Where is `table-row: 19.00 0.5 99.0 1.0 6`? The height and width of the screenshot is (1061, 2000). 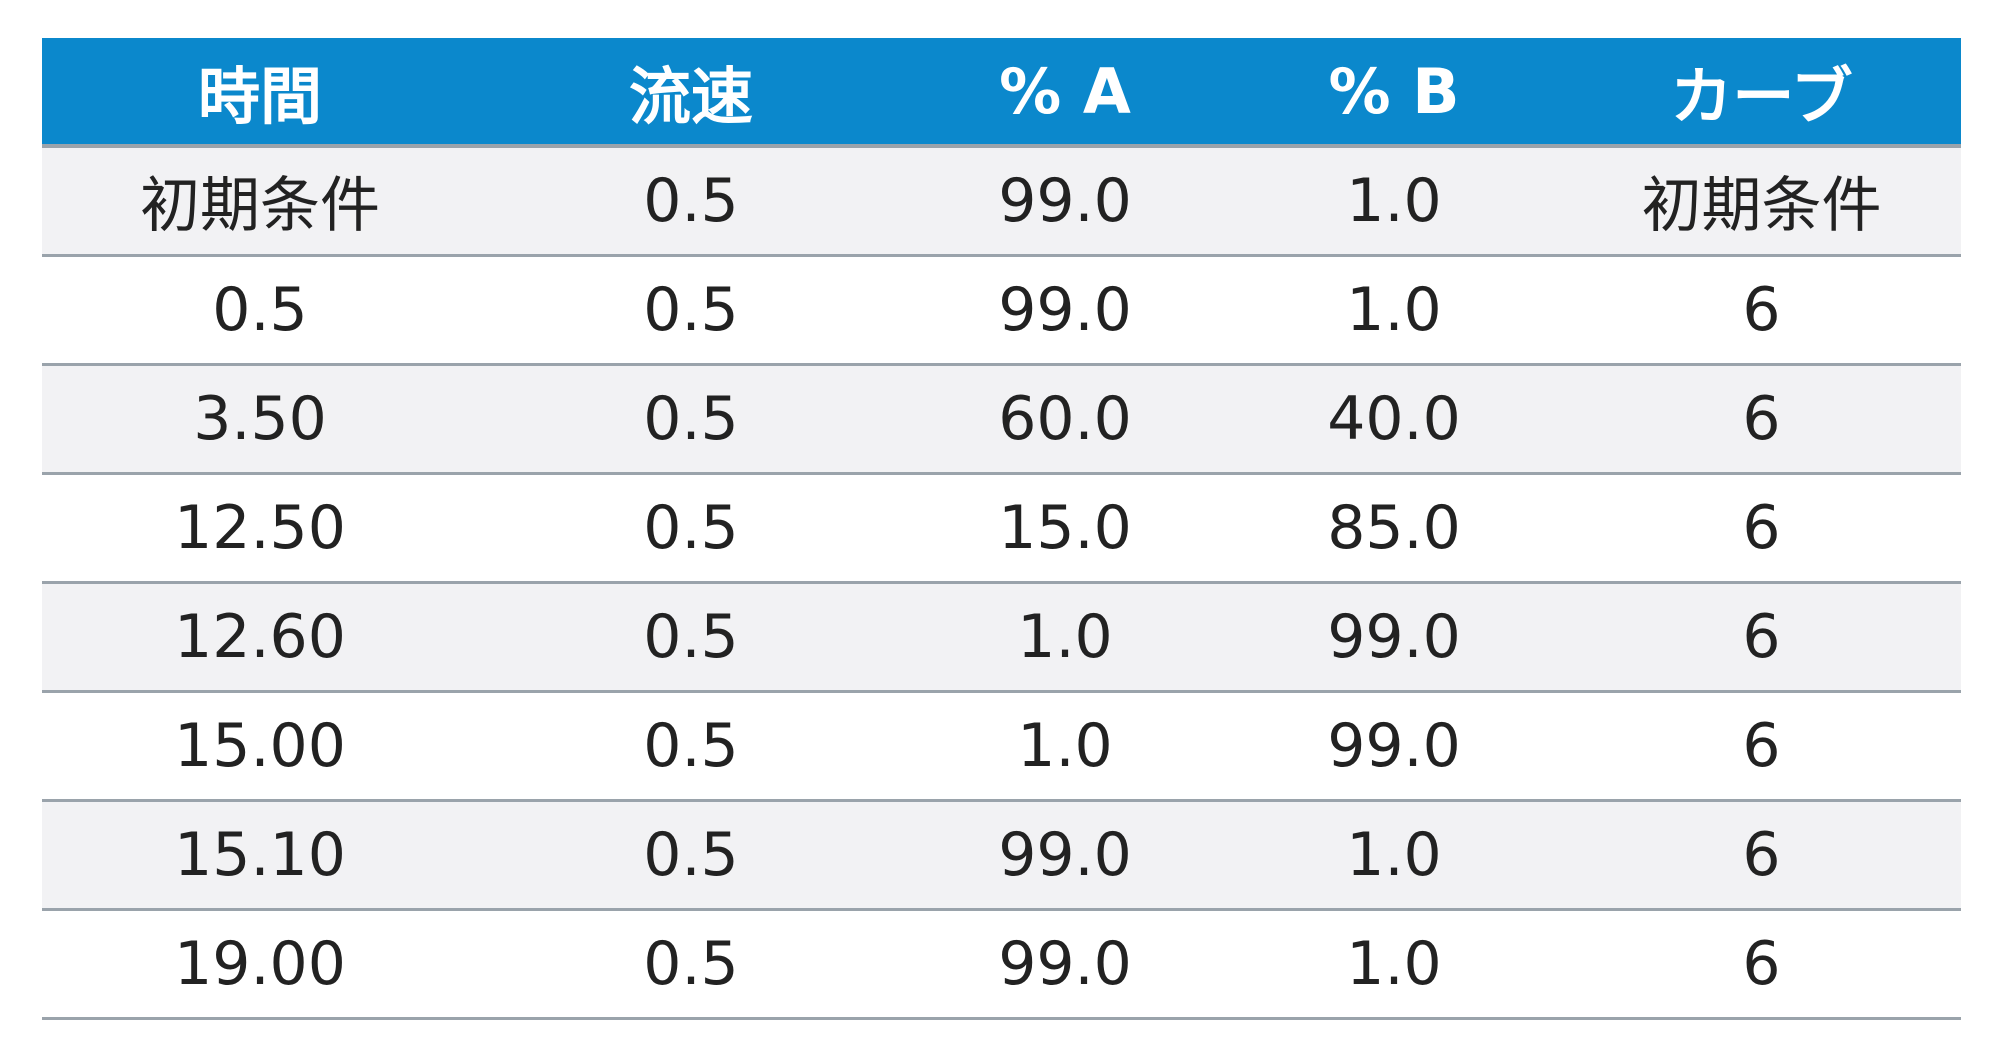 table-row: 19.00 0.5 99.0 1.0 6 is located at coordinates (1001, 964).